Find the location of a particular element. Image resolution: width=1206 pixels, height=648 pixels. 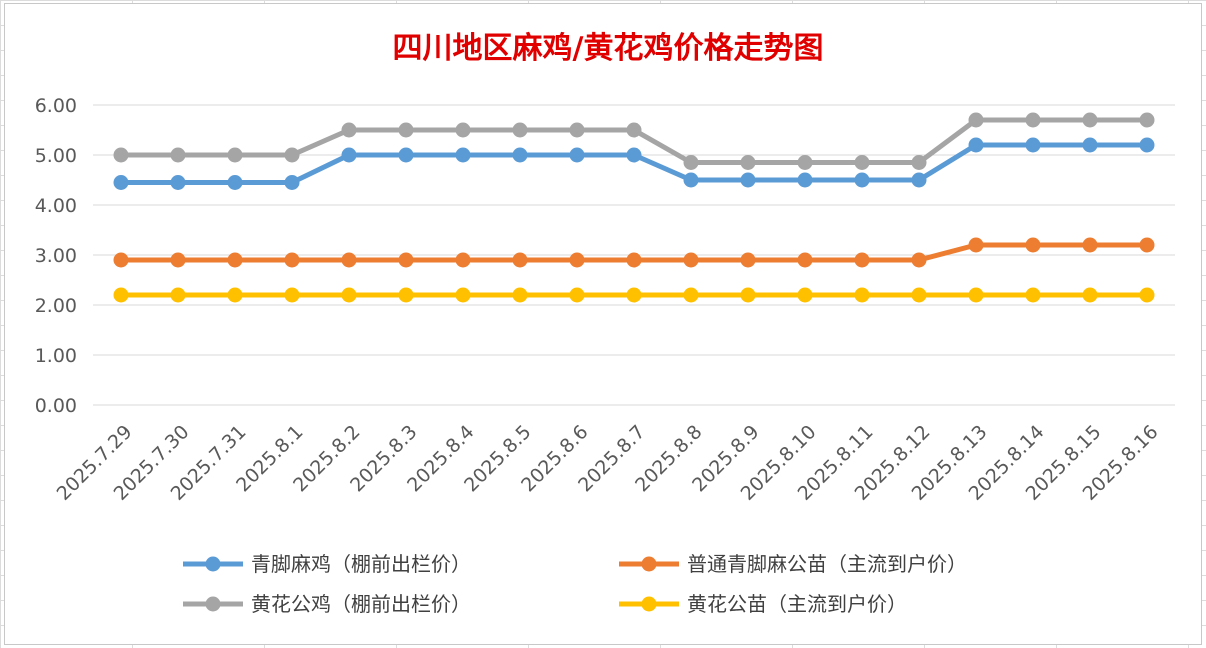

chart-title: 四川地区麻鸡/黄花鸡价格走势图 is located at coordinates (608, 48).